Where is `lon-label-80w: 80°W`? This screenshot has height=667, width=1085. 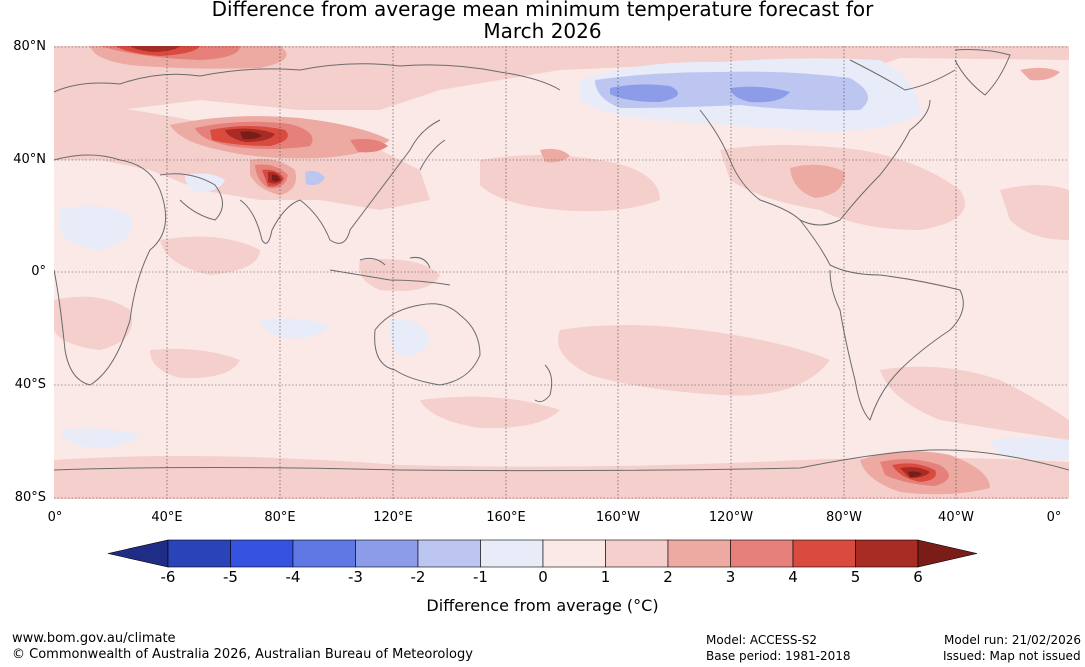 lon-label-80w: 80°W is located at coordinates (844, 517).